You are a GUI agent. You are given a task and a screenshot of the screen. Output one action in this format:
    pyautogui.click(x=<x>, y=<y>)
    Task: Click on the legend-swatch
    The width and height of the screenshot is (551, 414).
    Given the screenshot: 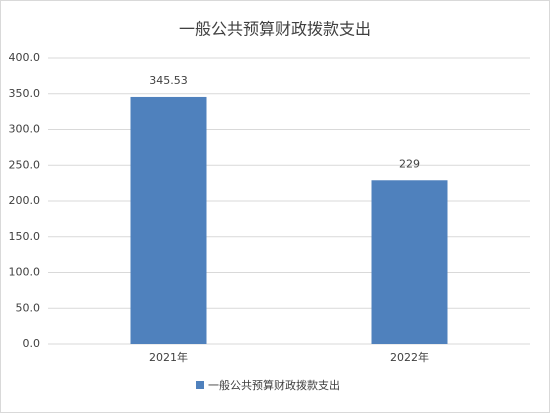 What is the action you would take?
    pyautogui.click(x=200, y=385)
    